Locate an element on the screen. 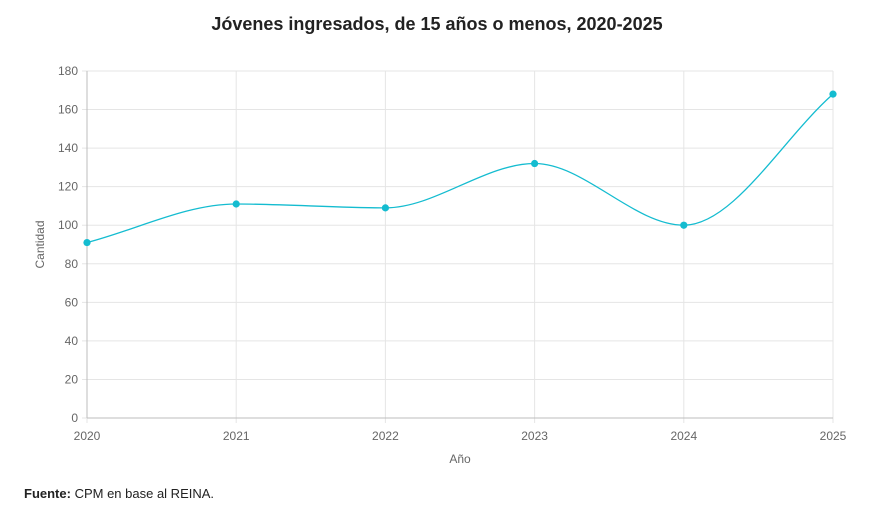 The image size is (874, 520). y-tick-labels: 0 20 40 60 80 100 120 140 160 180 is located at coordinates (68, 244).